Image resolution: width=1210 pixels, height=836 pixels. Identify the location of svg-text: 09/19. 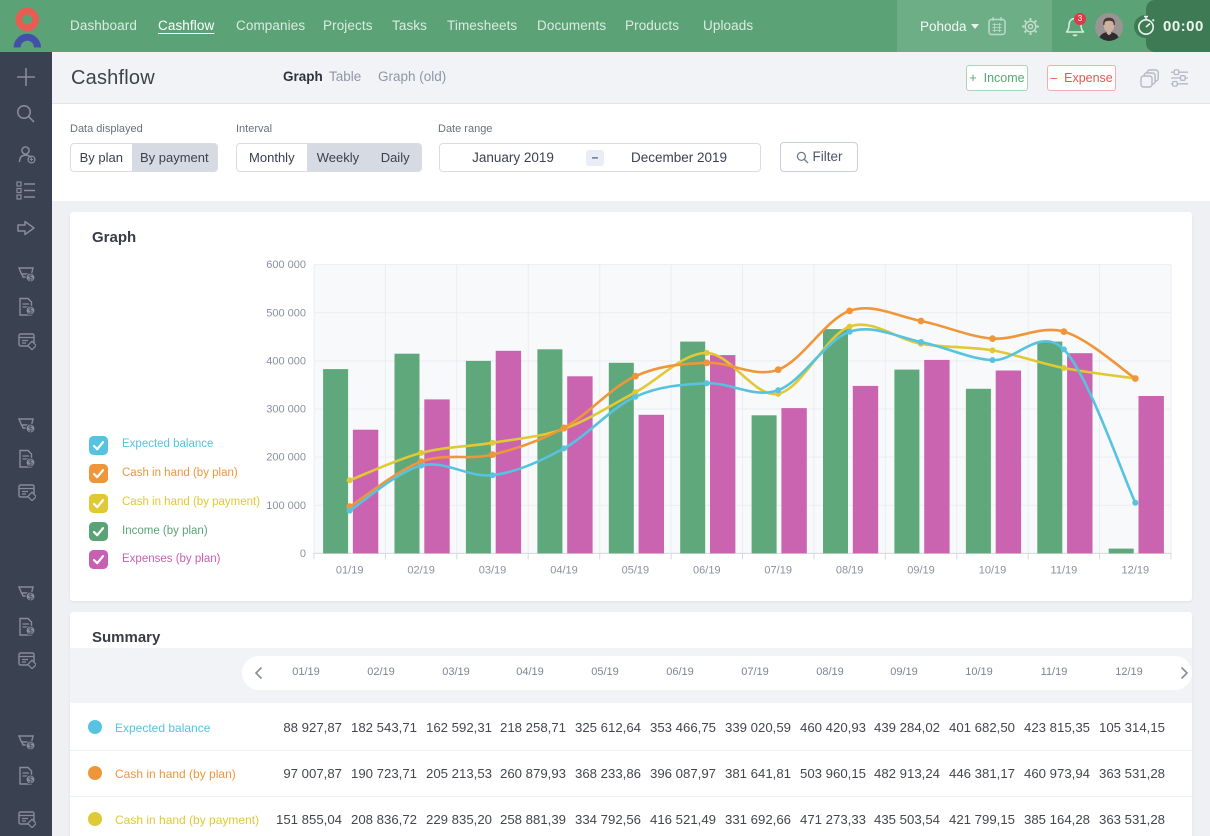
(921, 571).